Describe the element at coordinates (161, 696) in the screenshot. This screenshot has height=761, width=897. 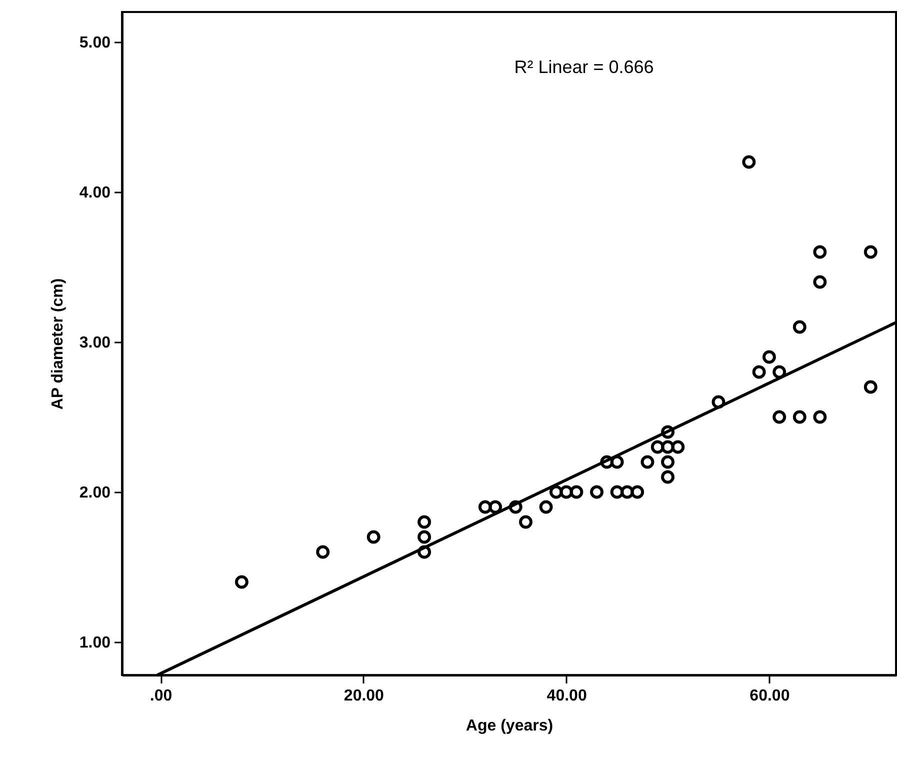
I see `x-tick-label: .00` at that location.